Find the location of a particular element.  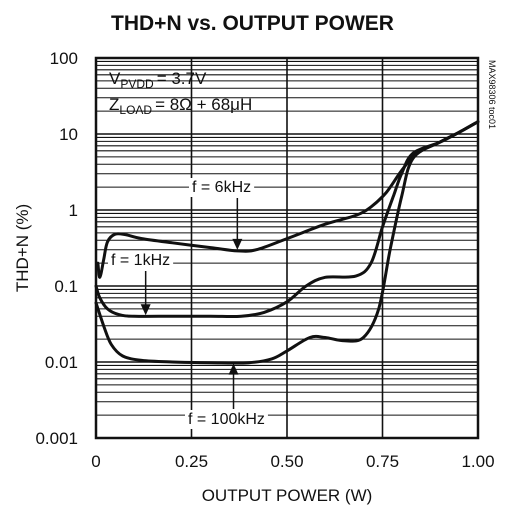

load-condition: ZLOAD = 8Ω + 68μH is located at coordinates (180, 106).